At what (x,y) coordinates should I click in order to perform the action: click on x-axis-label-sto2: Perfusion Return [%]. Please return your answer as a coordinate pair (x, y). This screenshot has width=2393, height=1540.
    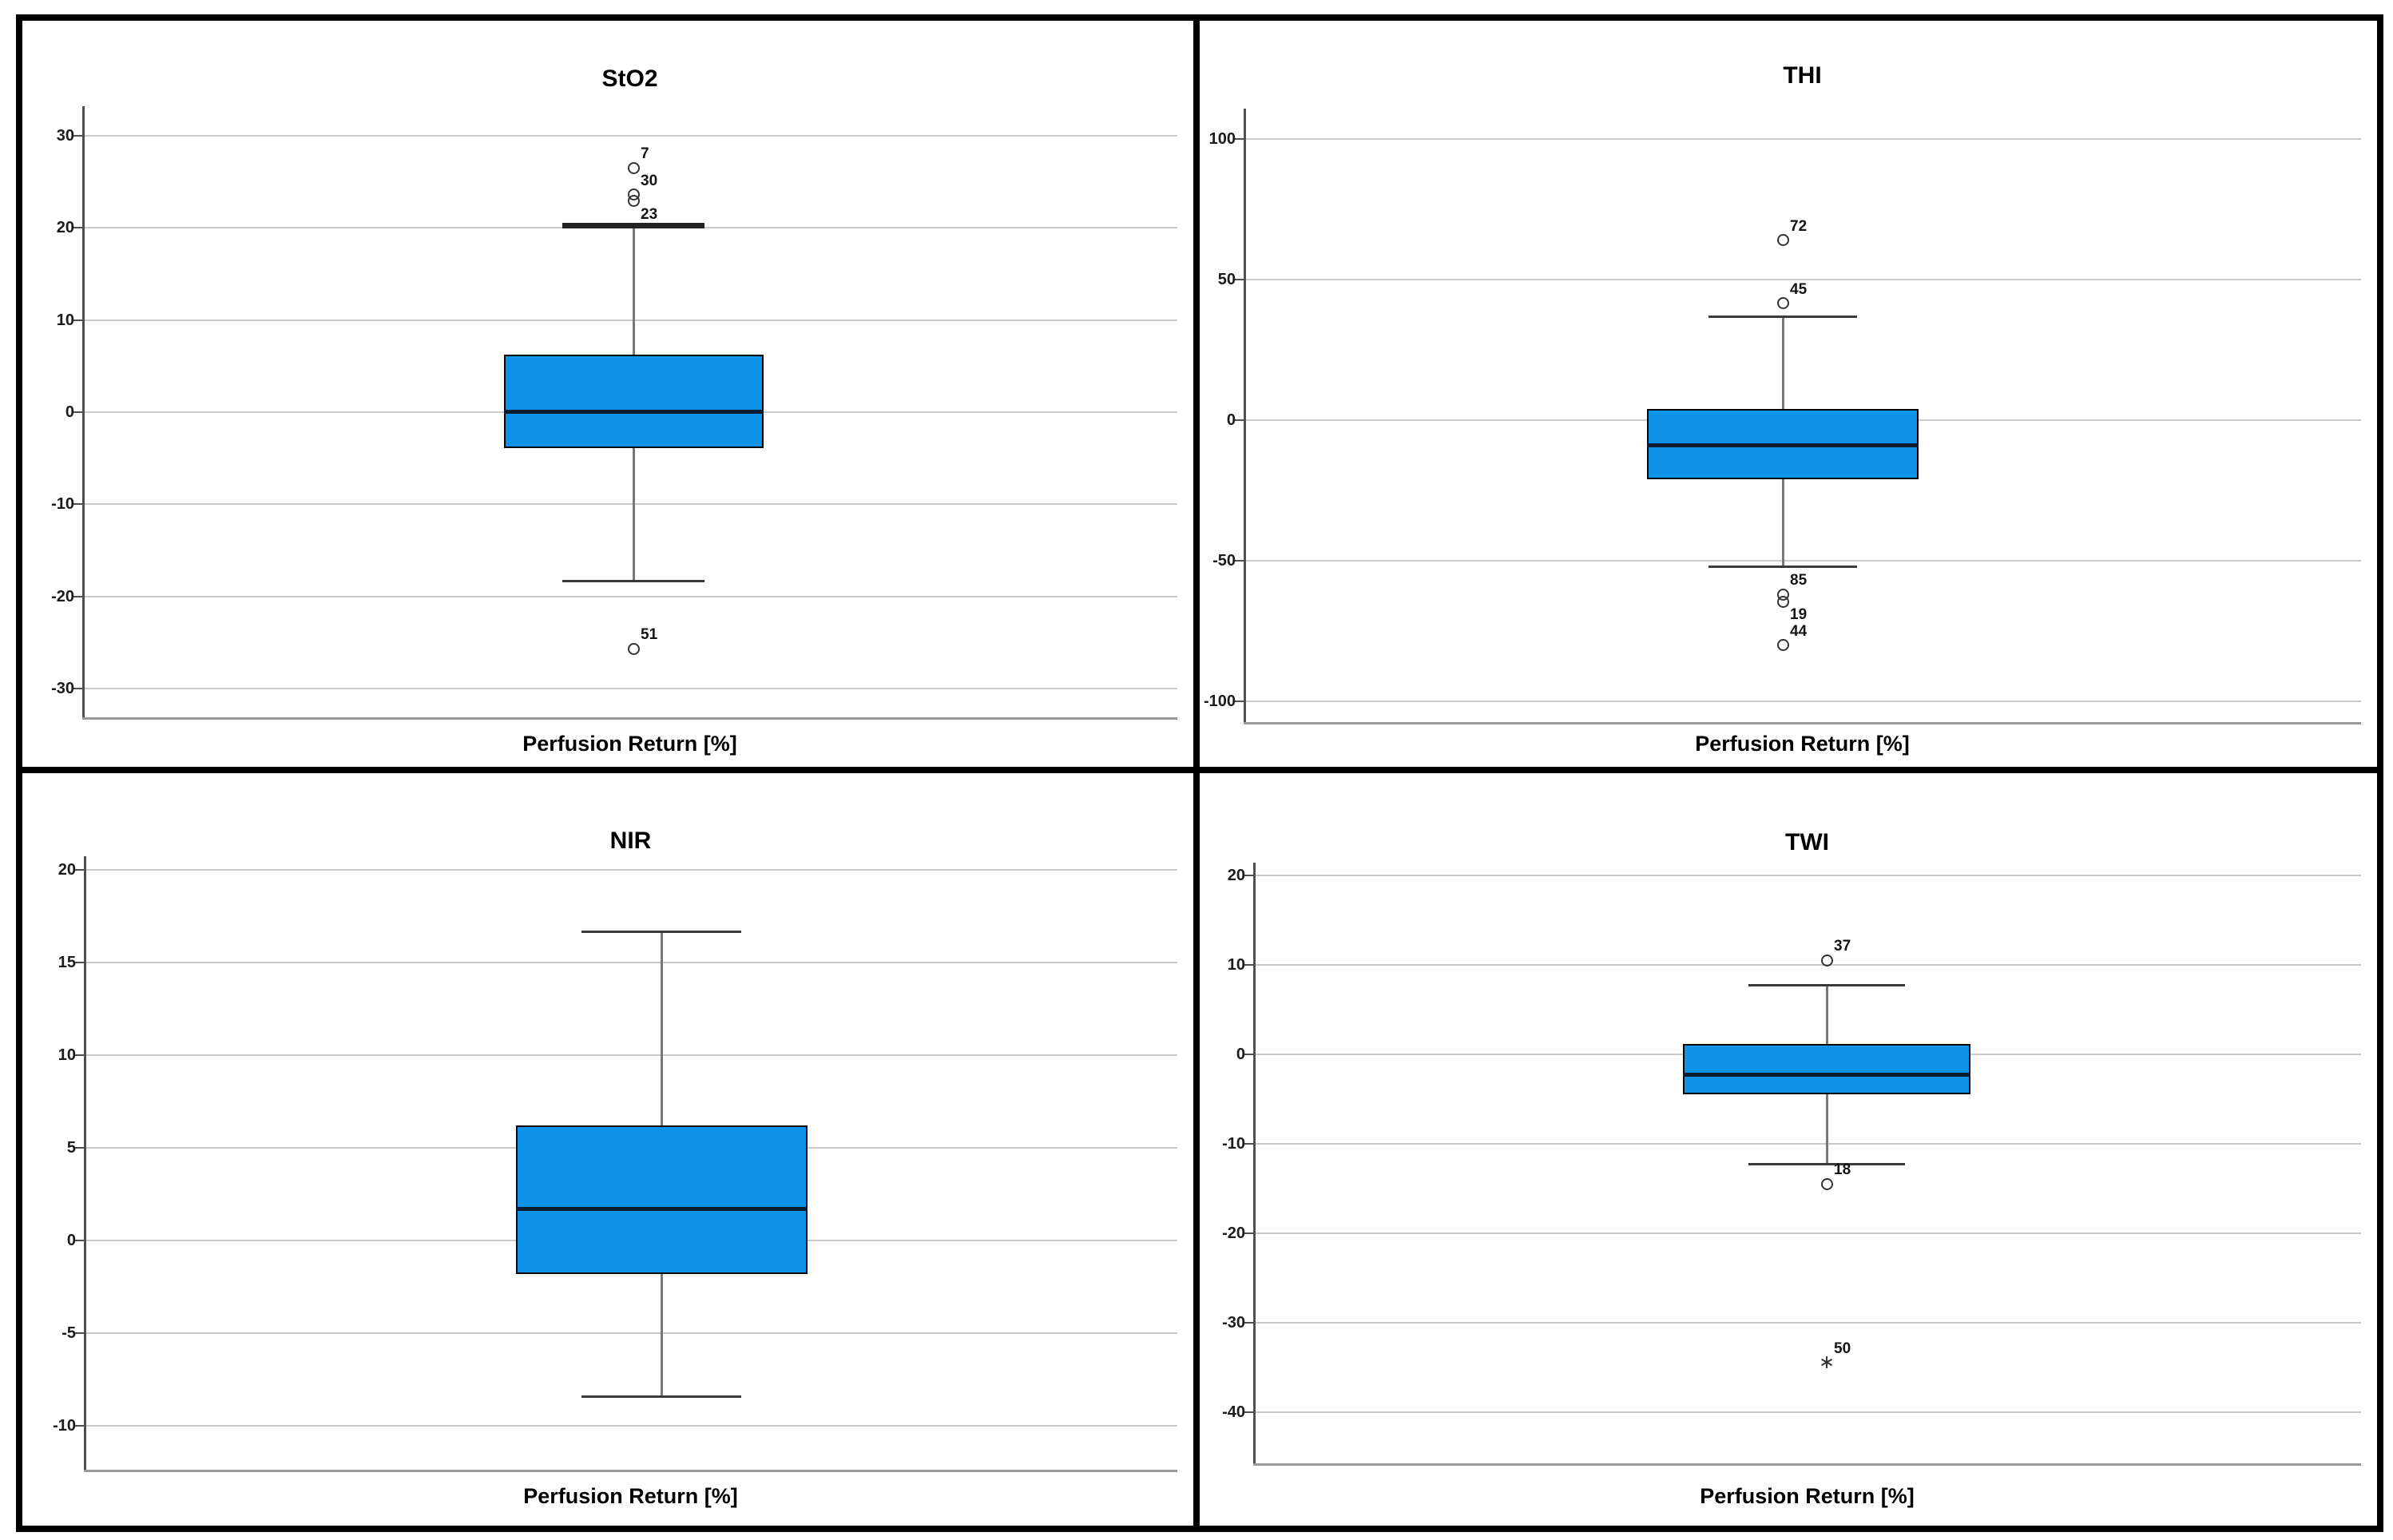
    Looking at the image, I should click on (630, 744).